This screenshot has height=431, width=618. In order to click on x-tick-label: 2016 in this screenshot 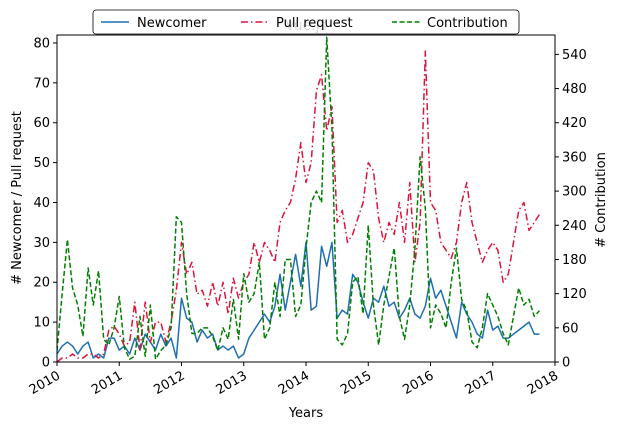, I will do `click(418, 383)`.